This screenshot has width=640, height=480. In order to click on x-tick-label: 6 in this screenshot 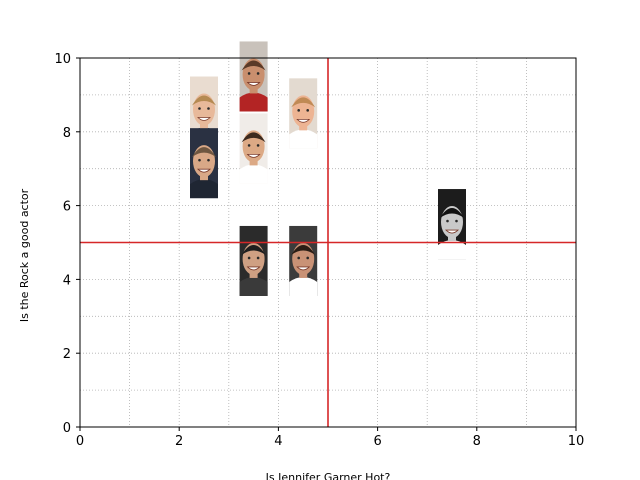, I will do `click(377, 441)`.